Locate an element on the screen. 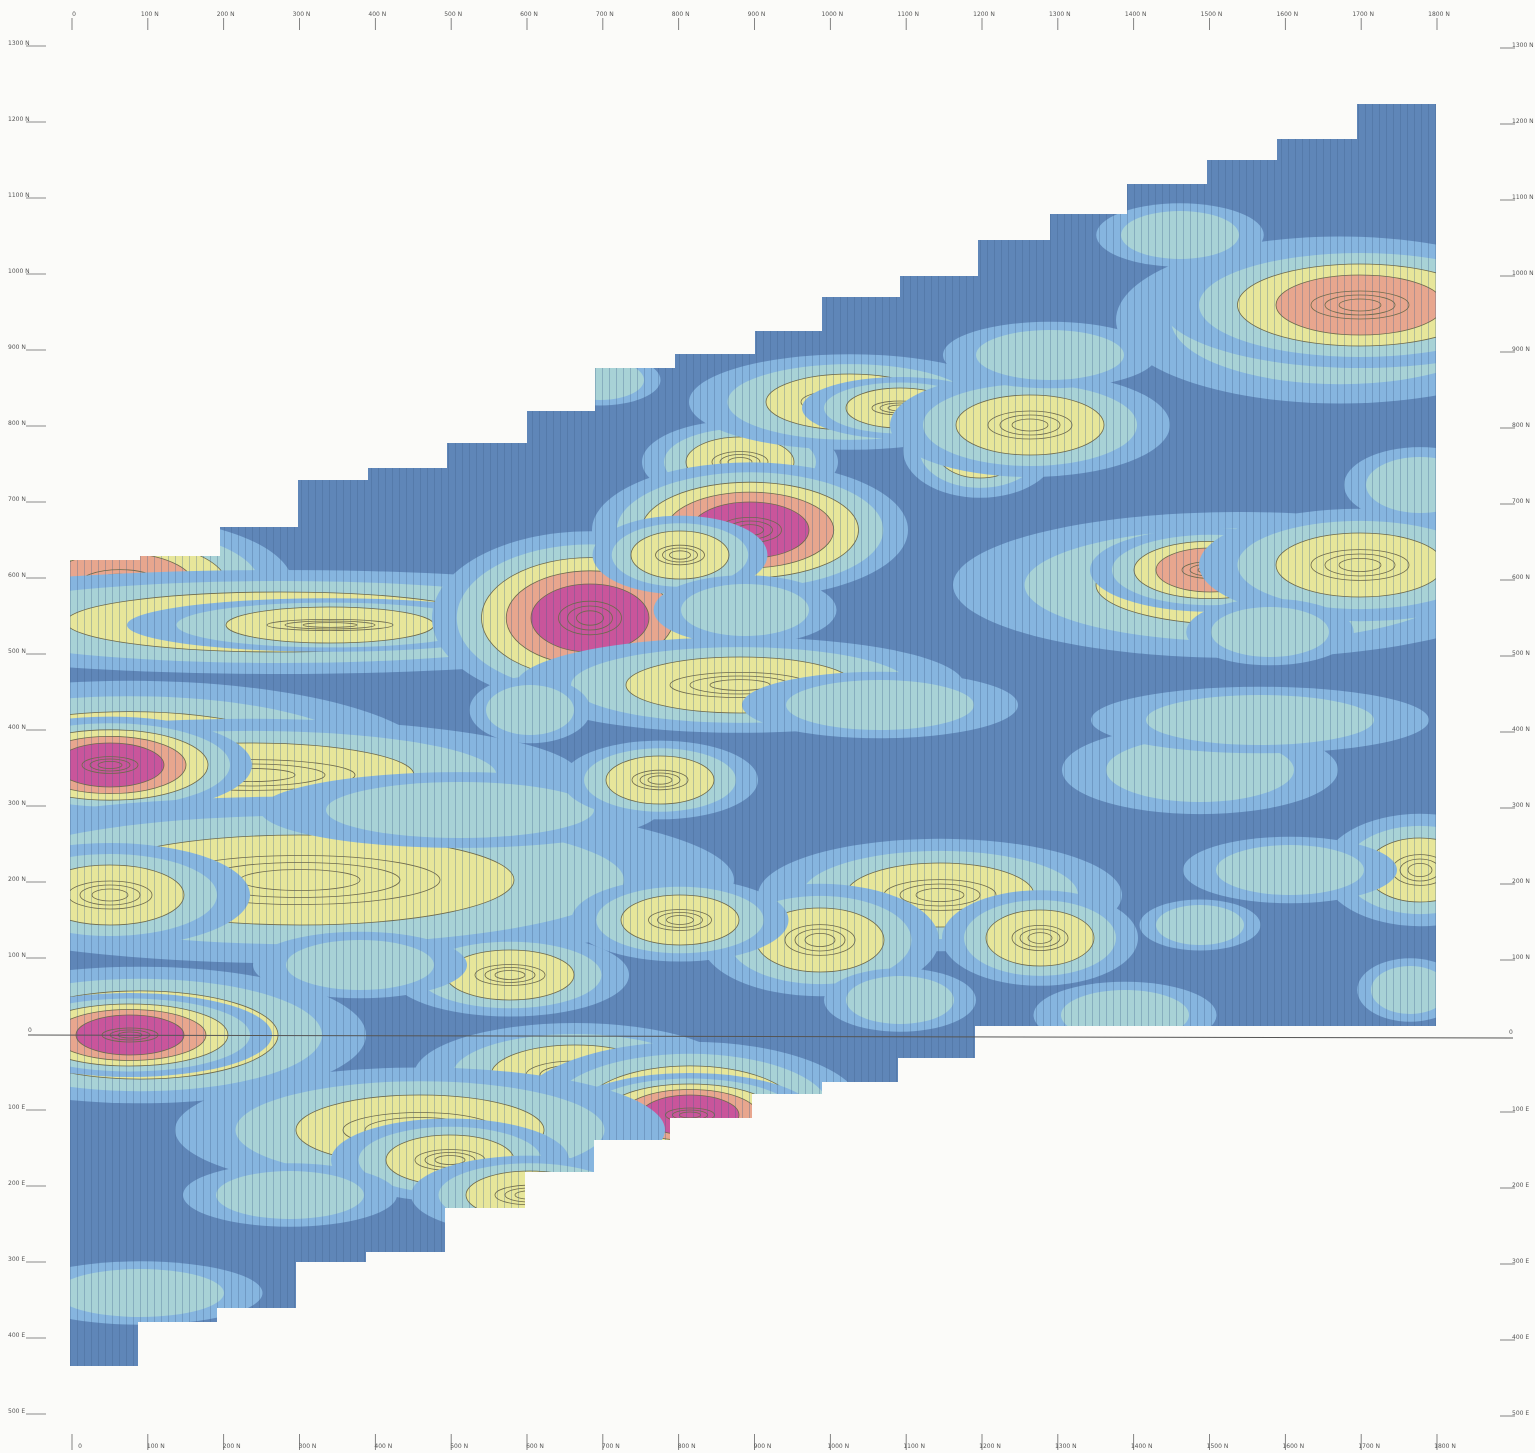 The image size is (1535, 1453). left-tick-label: 300 E is located at coordinates (16, 1259).